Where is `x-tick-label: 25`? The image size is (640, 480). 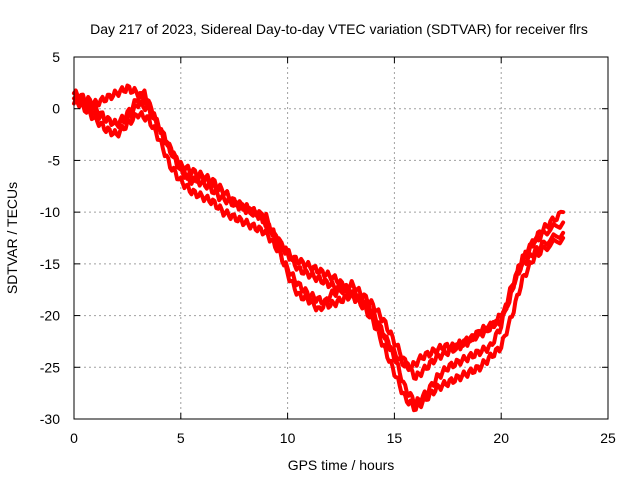 x-tick-label: 25 is located at coordinates (608, 438).